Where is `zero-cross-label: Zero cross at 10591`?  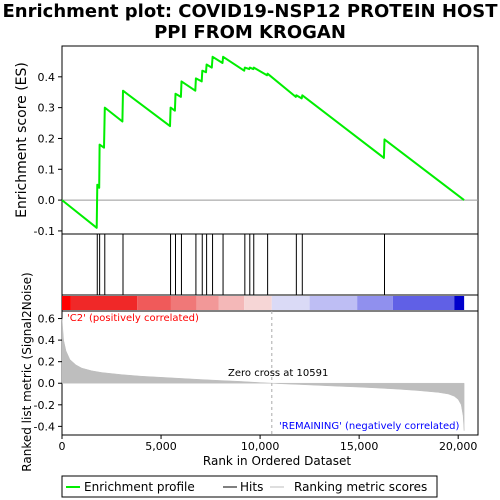
zero-cross-label: Zero cross at 10591 is located at coordinates (278, 373).